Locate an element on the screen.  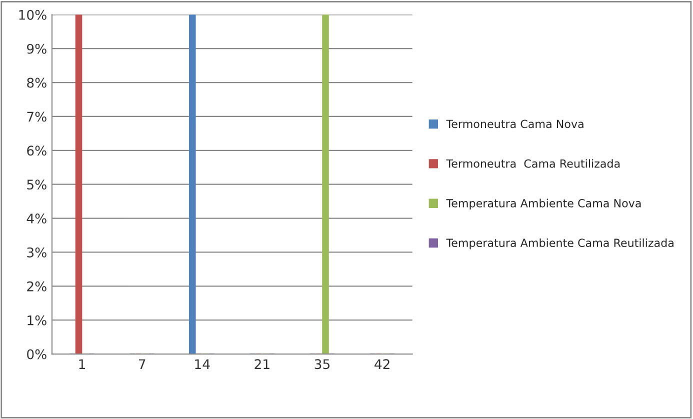
y-tick-label: 6% is located at coordinates (36, 151).